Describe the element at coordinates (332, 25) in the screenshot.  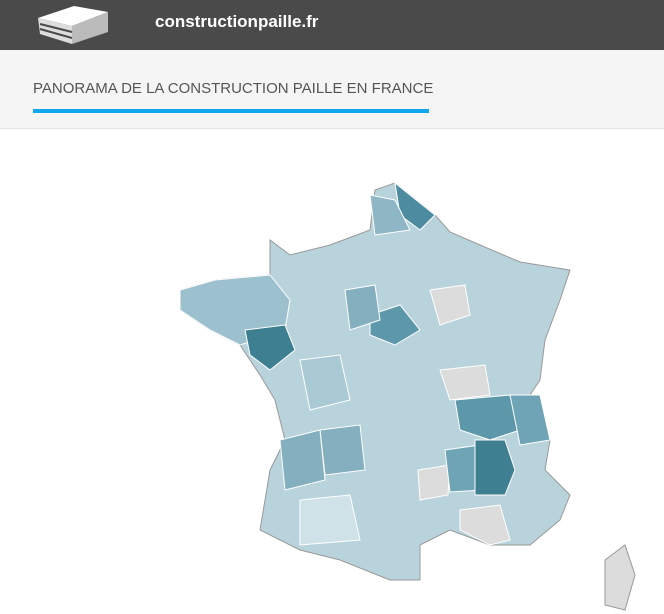
I see `top-bar: constructionpaille.fr` at that location.